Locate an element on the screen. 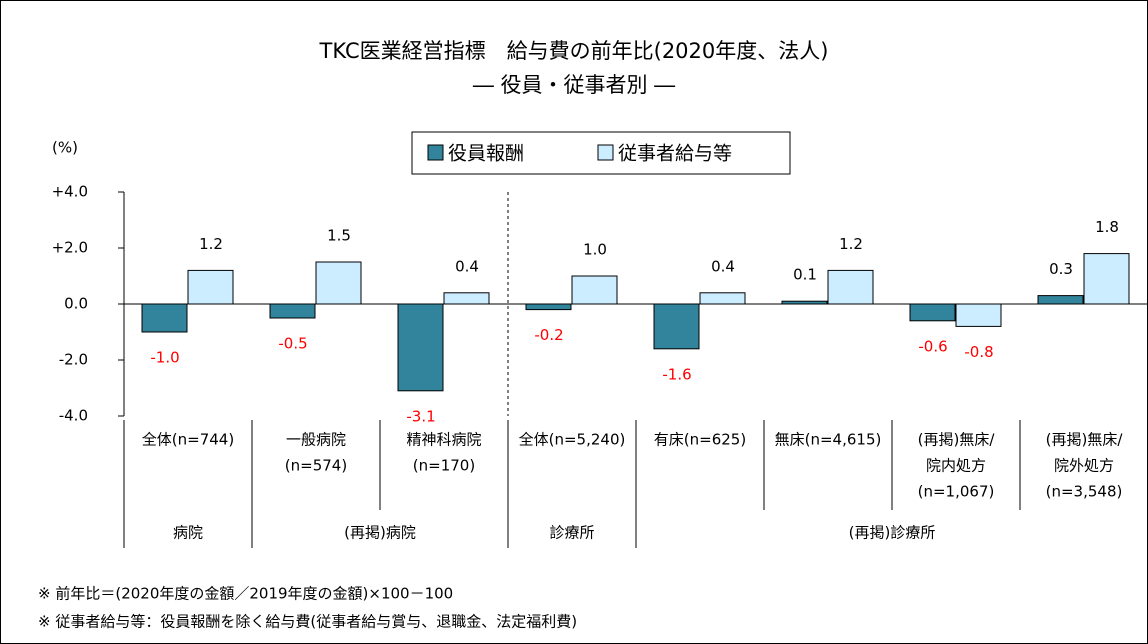 This screenshot has height=644, width=1148. y-tick-label: -2.0 is located at coordinates (73, 360).